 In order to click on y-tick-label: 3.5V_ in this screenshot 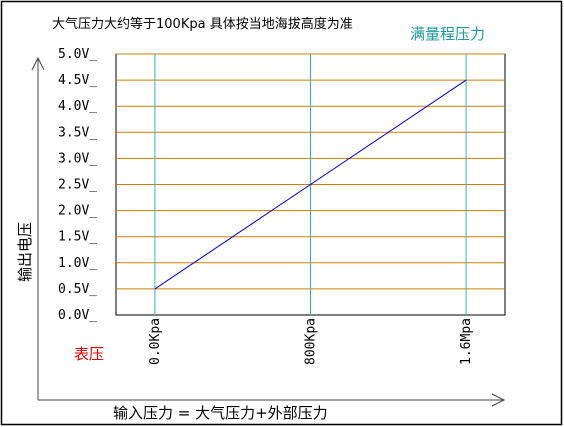, I will do `click(77, 132)`.